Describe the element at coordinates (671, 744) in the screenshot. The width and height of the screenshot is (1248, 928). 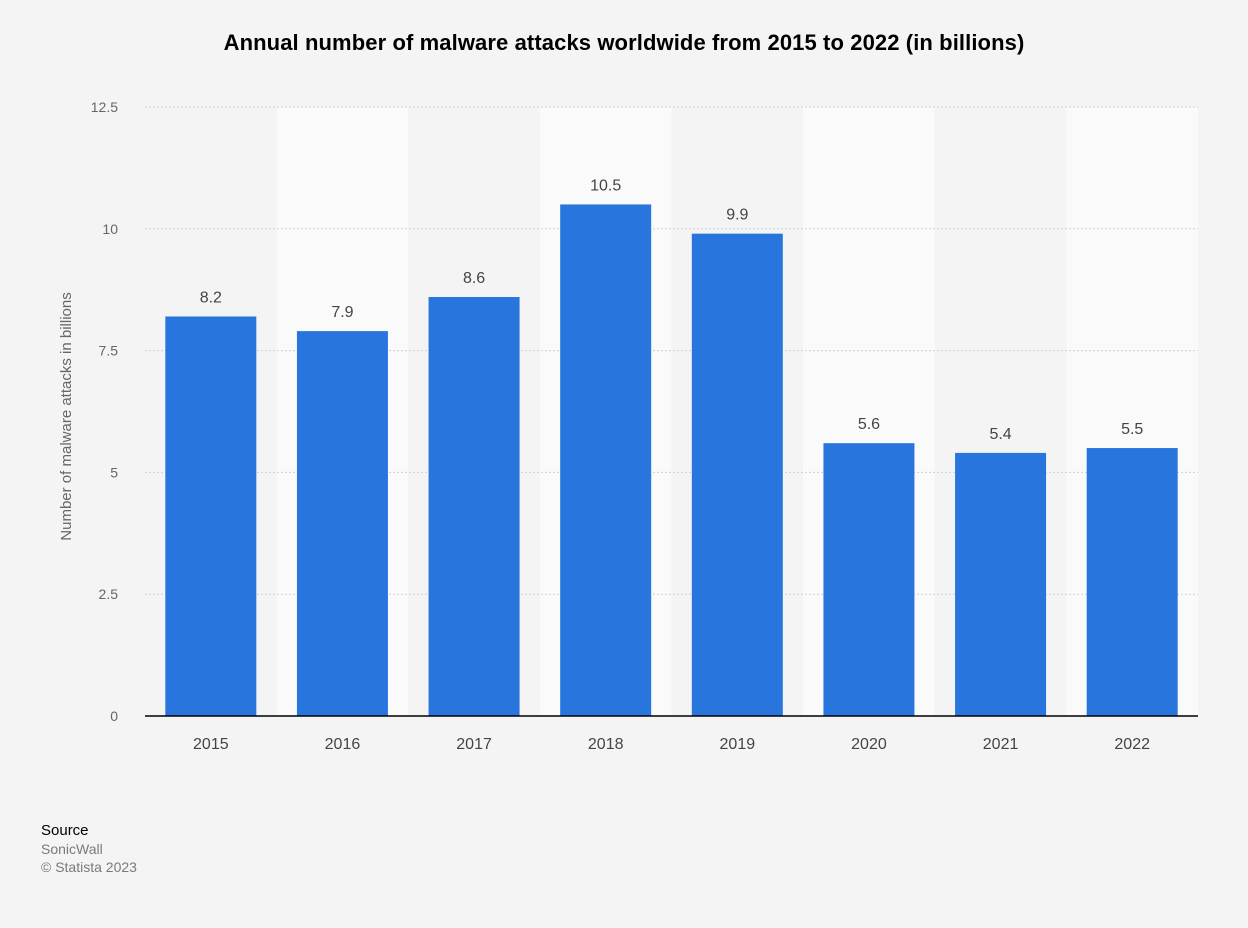
I see `x-tick-labels: 2015 2016 2017 2018 2019 2020 2021 2022` at that location.